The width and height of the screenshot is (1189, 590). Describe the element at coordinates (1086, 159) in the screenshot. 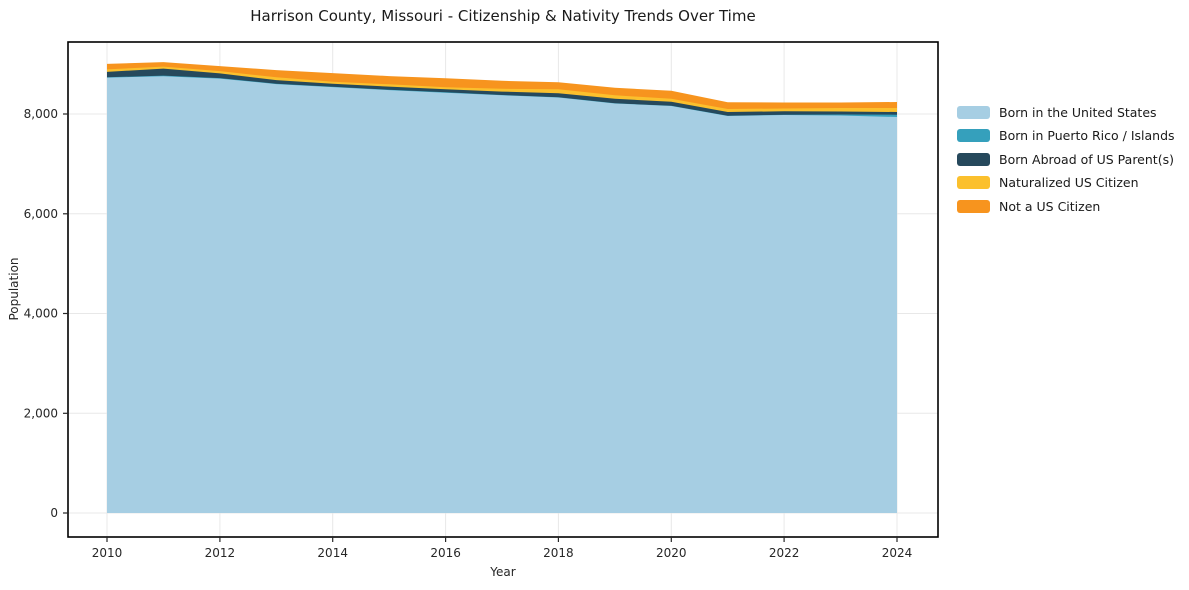

I see `legend-label: Born Abroad of US Parent(s)` at that location.